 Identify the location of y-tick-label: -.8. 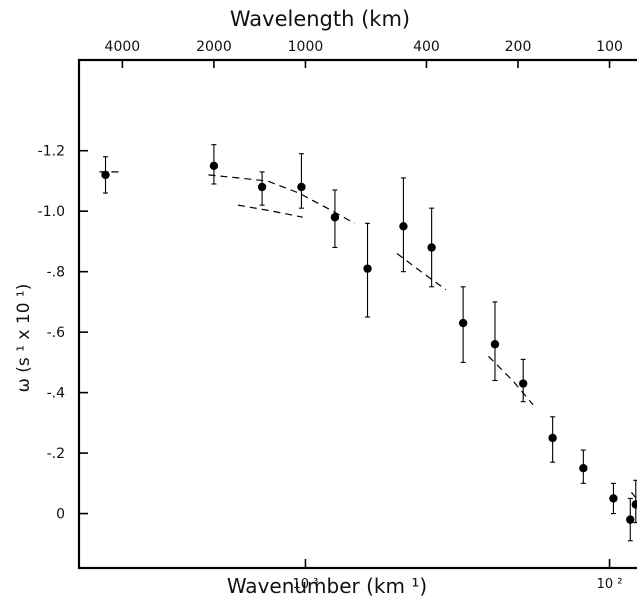
(56, 273).